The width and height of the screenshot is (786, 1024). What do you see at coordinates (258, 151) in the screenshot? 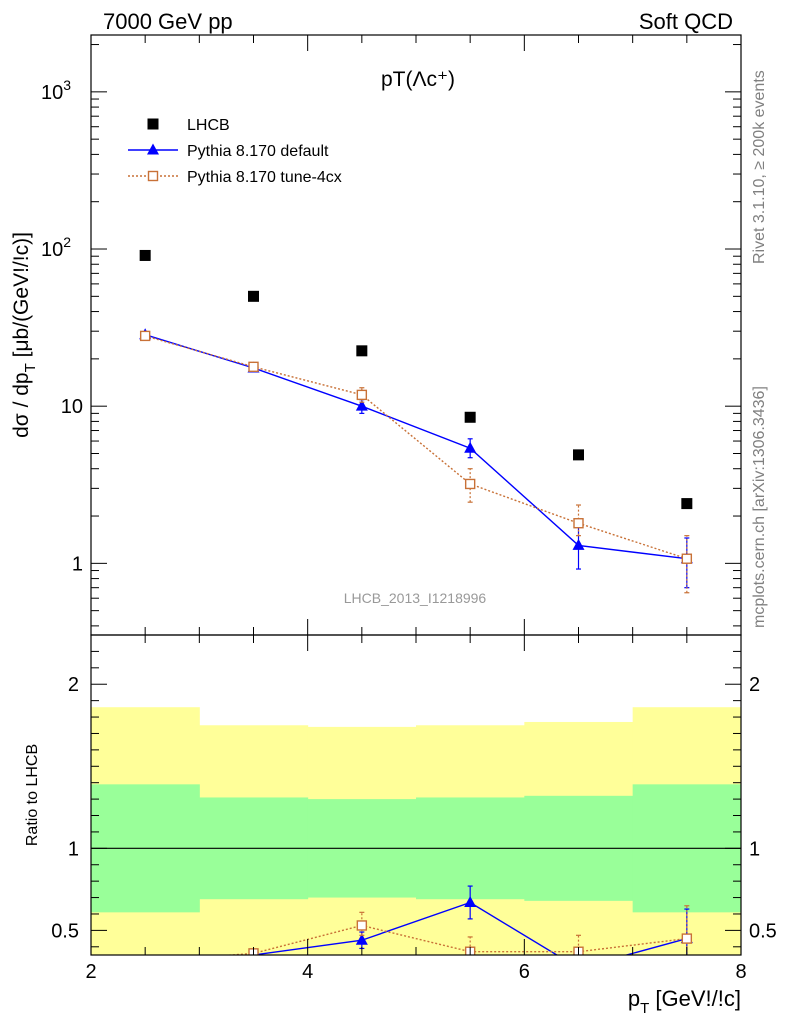
I see `legend-label: Pythia 8.170 default` at bounding box center [258, 151].